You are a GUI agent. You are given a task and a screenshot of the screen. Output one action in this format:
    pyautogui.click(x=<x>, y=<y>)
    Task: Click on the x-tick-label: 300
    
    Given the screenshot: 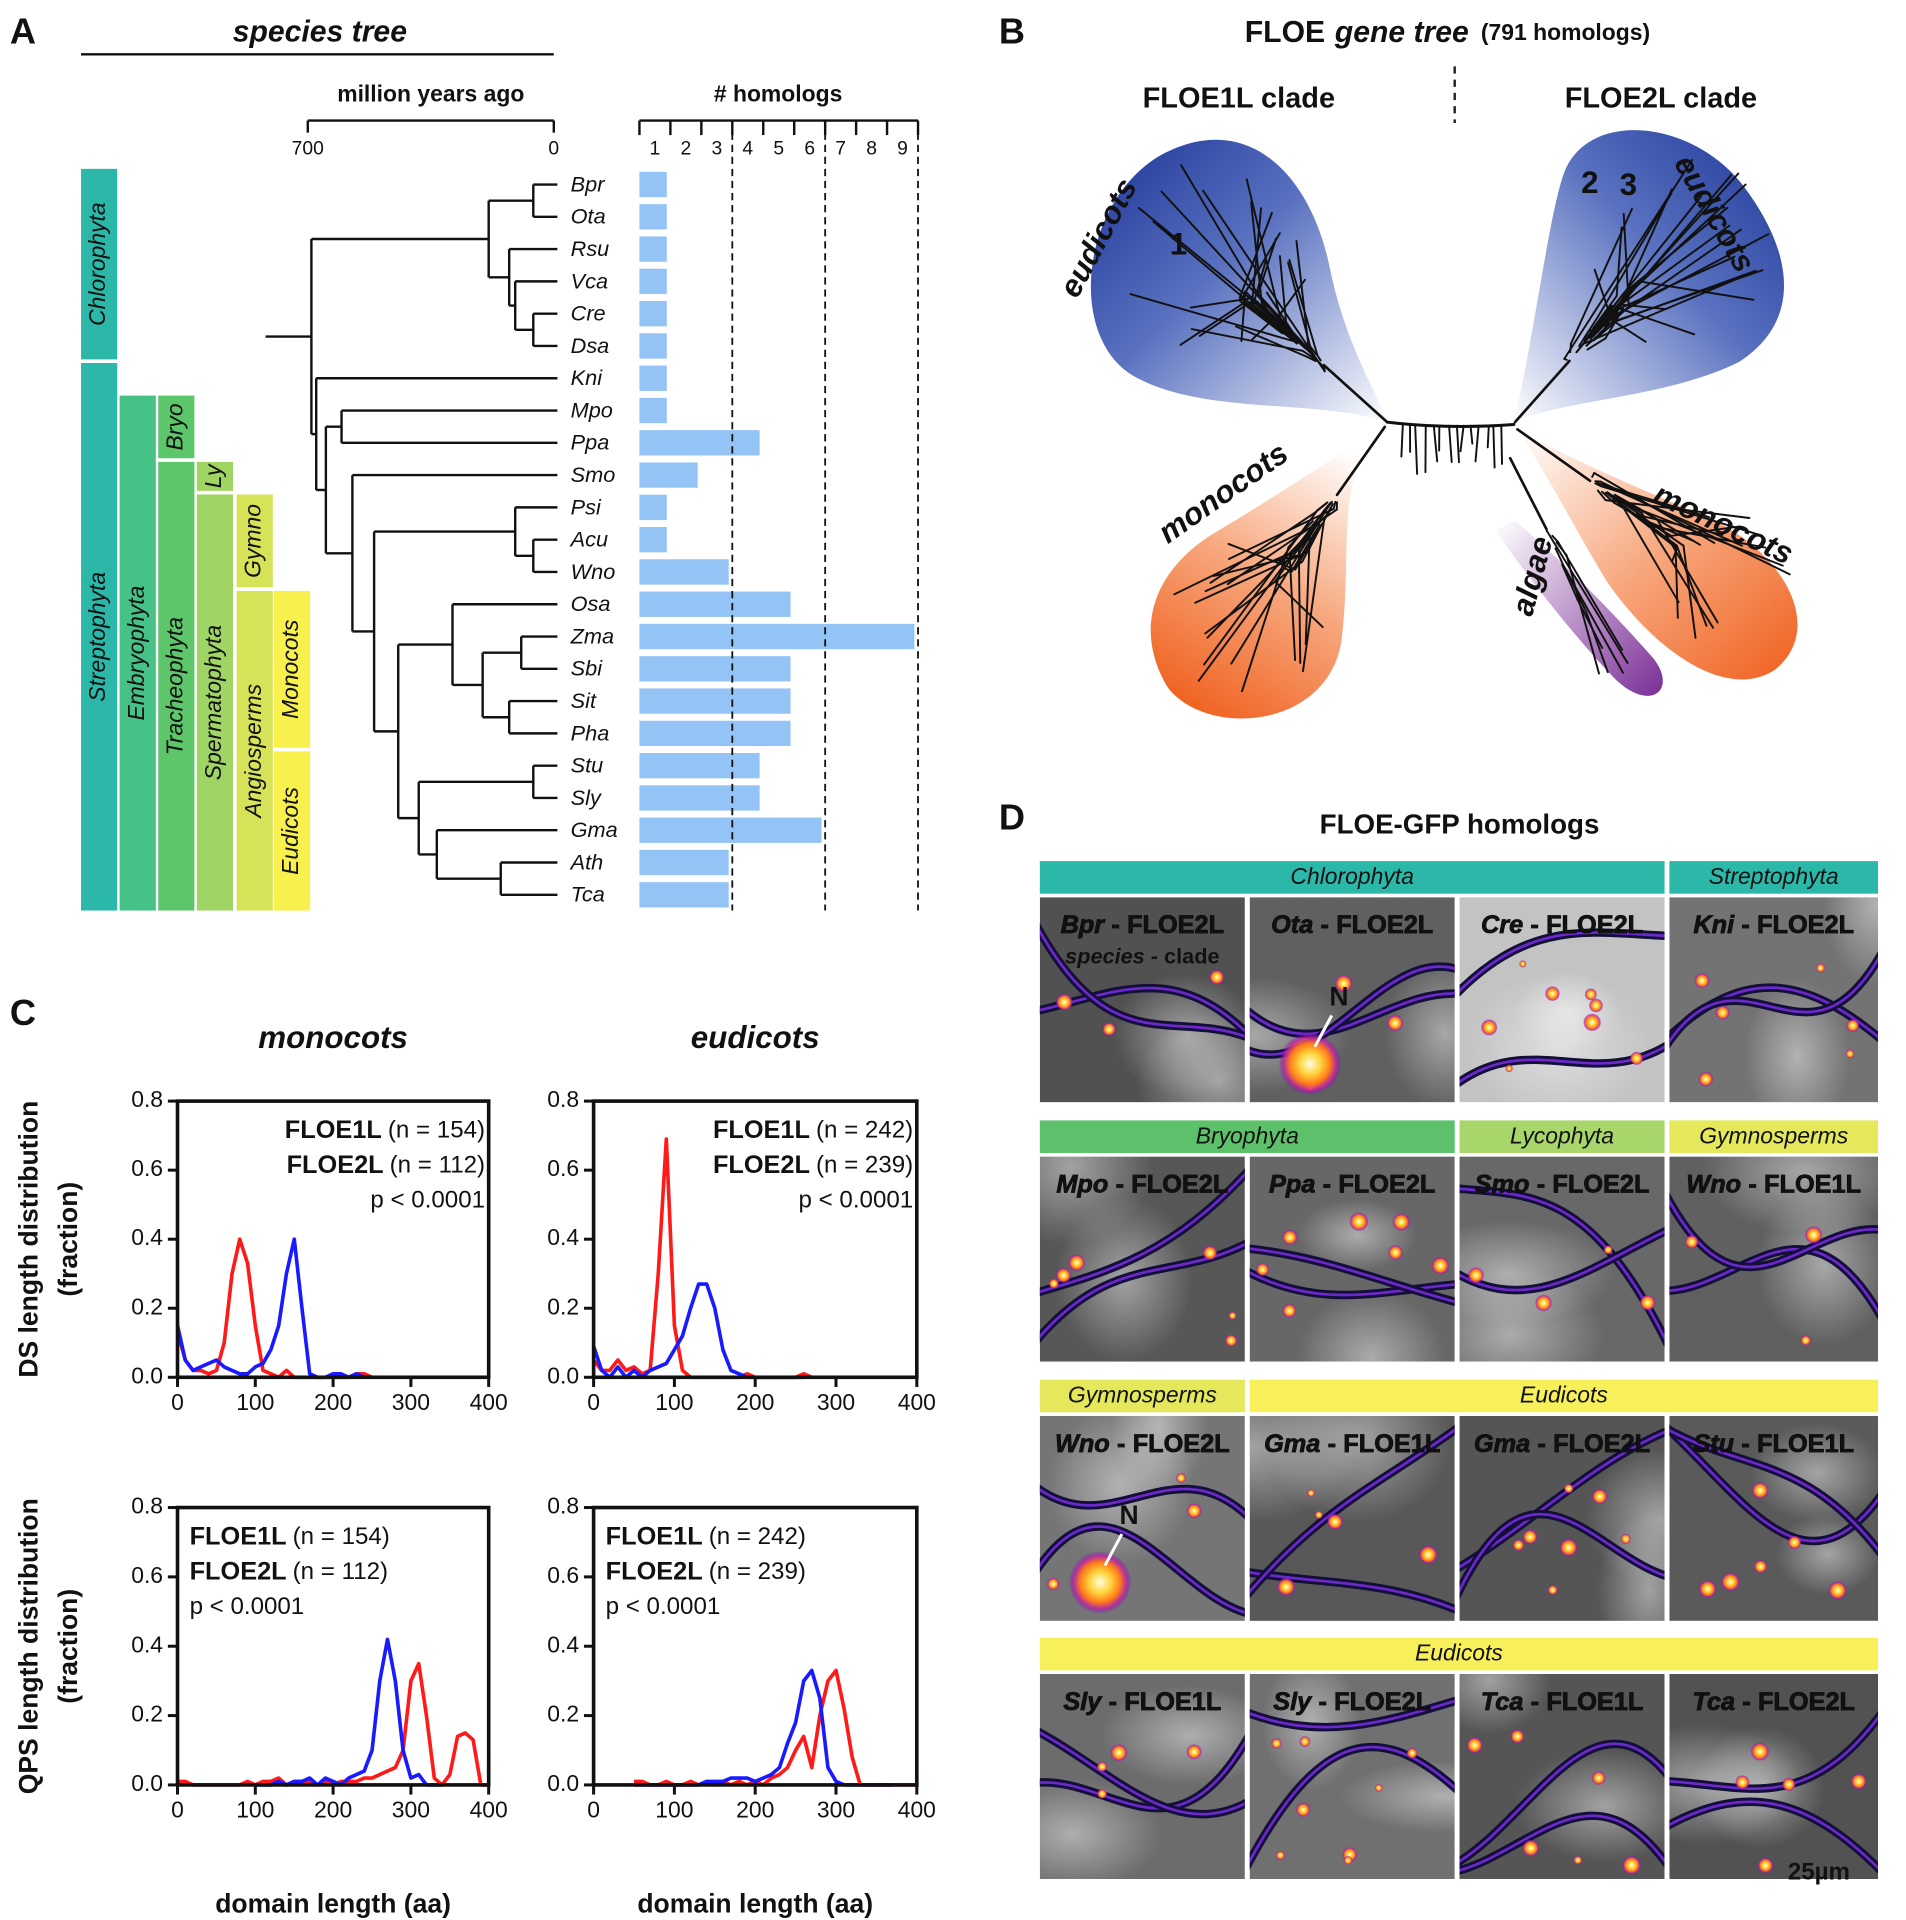 What is the action you would take?
    pyautogui.click(x=411, y=1402)
    